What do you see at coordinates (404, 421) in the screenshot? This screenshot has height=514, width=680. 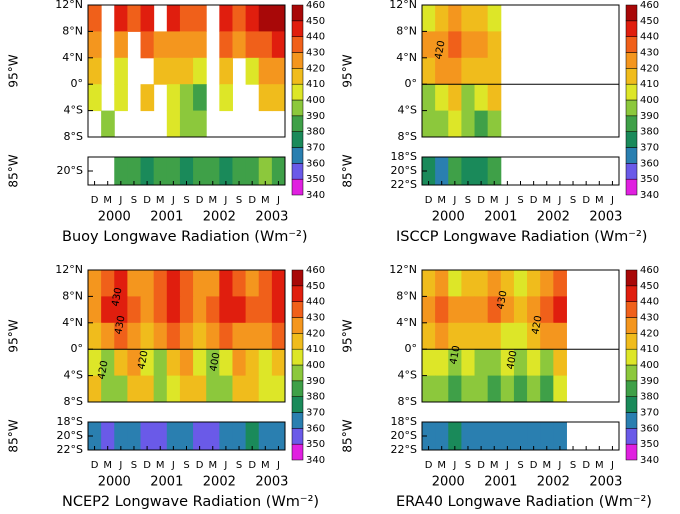 I see `y-tick-label: 18°S` at bounding box center [404, 421].